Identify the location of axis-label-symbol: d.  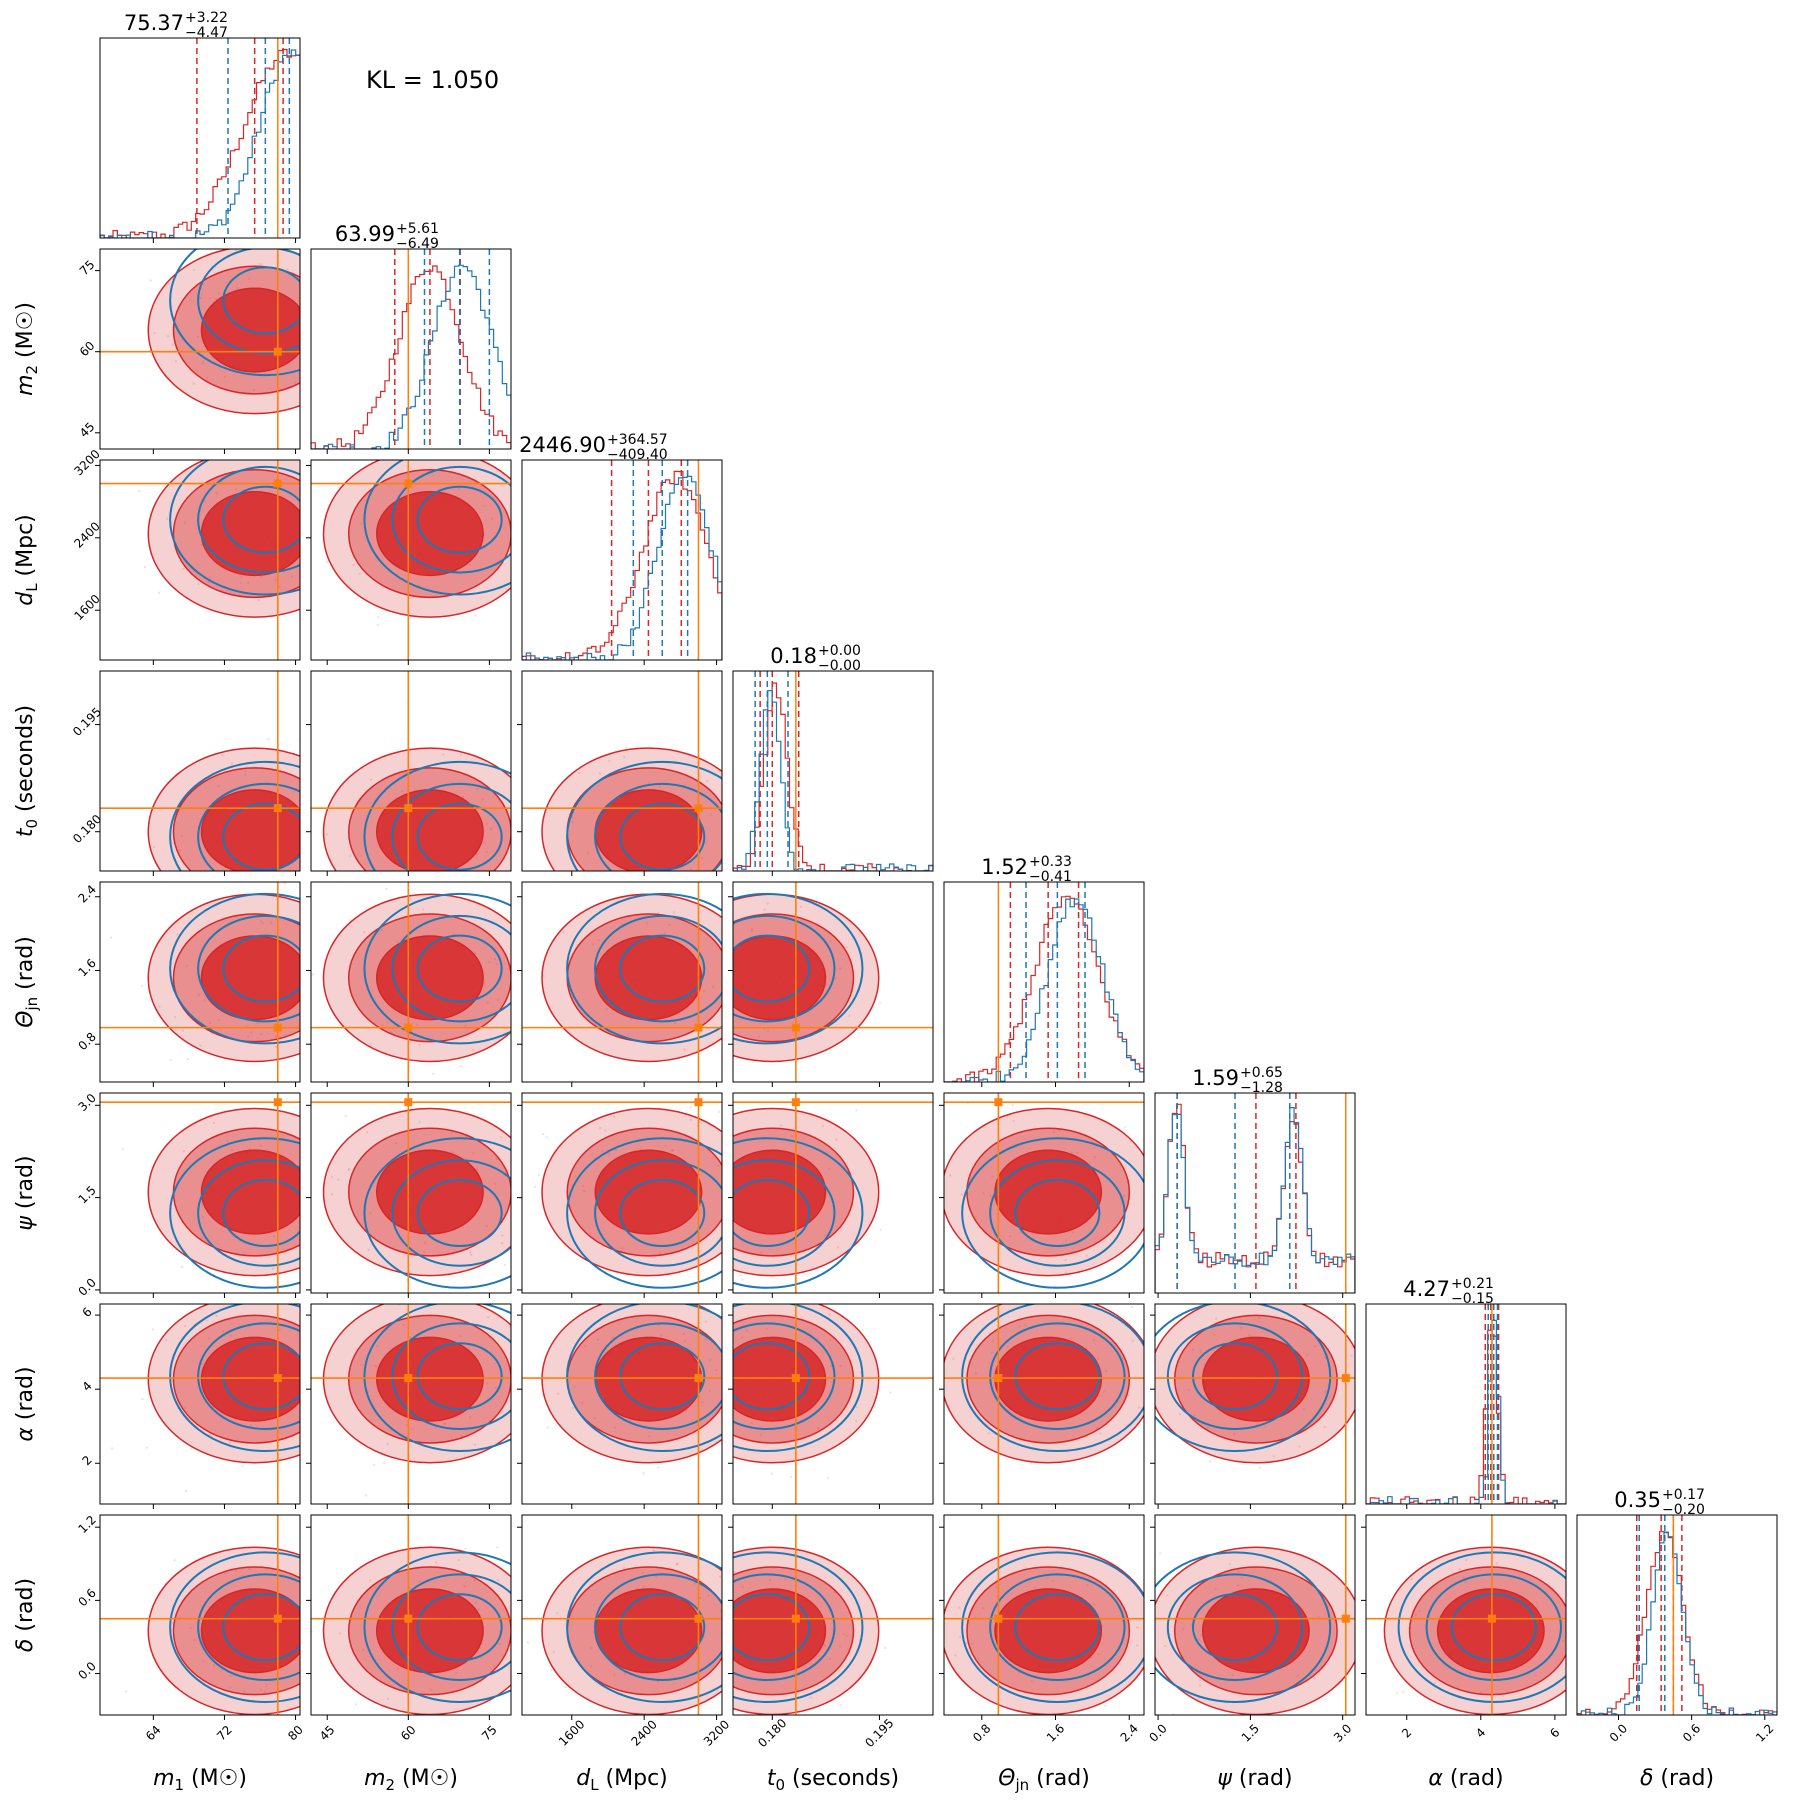
(25, 598).